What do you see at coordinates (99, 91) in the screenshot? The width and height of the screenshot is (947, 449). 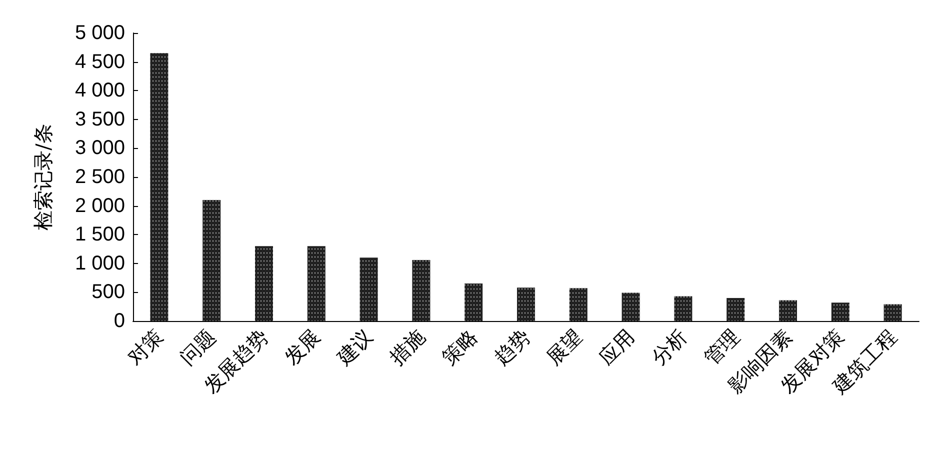 I see `y-tick-label: 4 000` at bounding box center [99, 91].